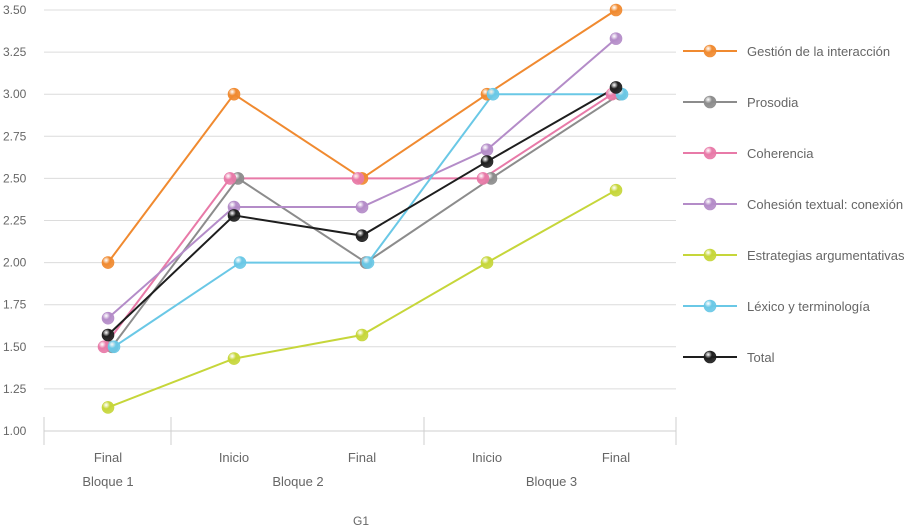 The image size is (906, 528). I want to click on x-group-label: Bloque 2, so click(297, 481).